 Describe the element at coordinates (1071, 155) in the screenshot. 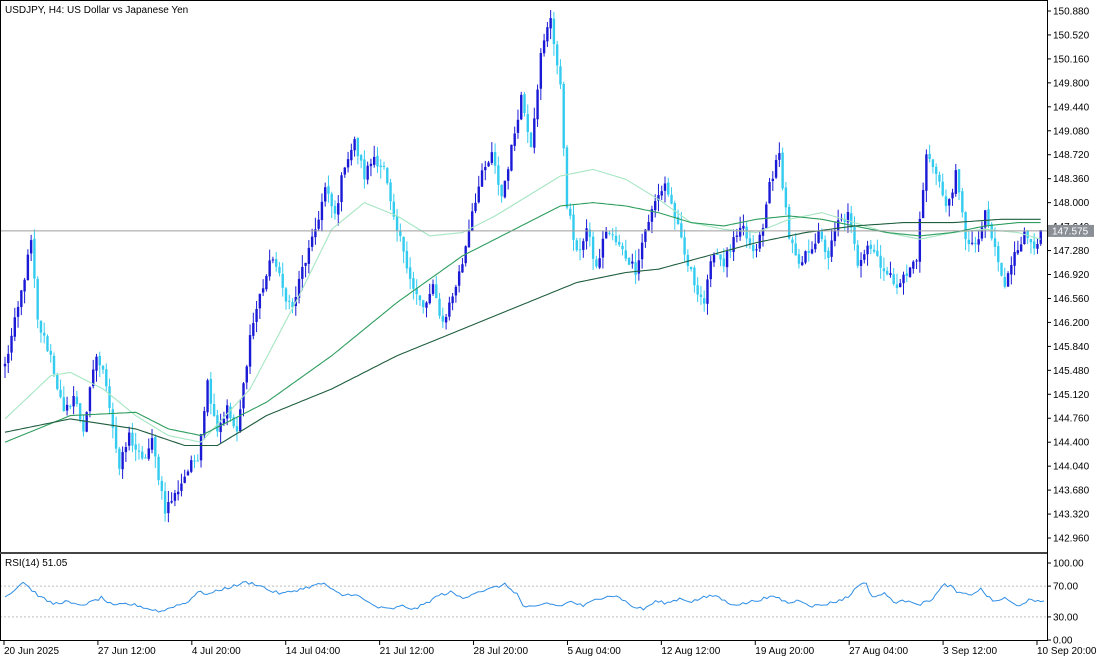

I see `y-tick-label: 148.720` at that location.